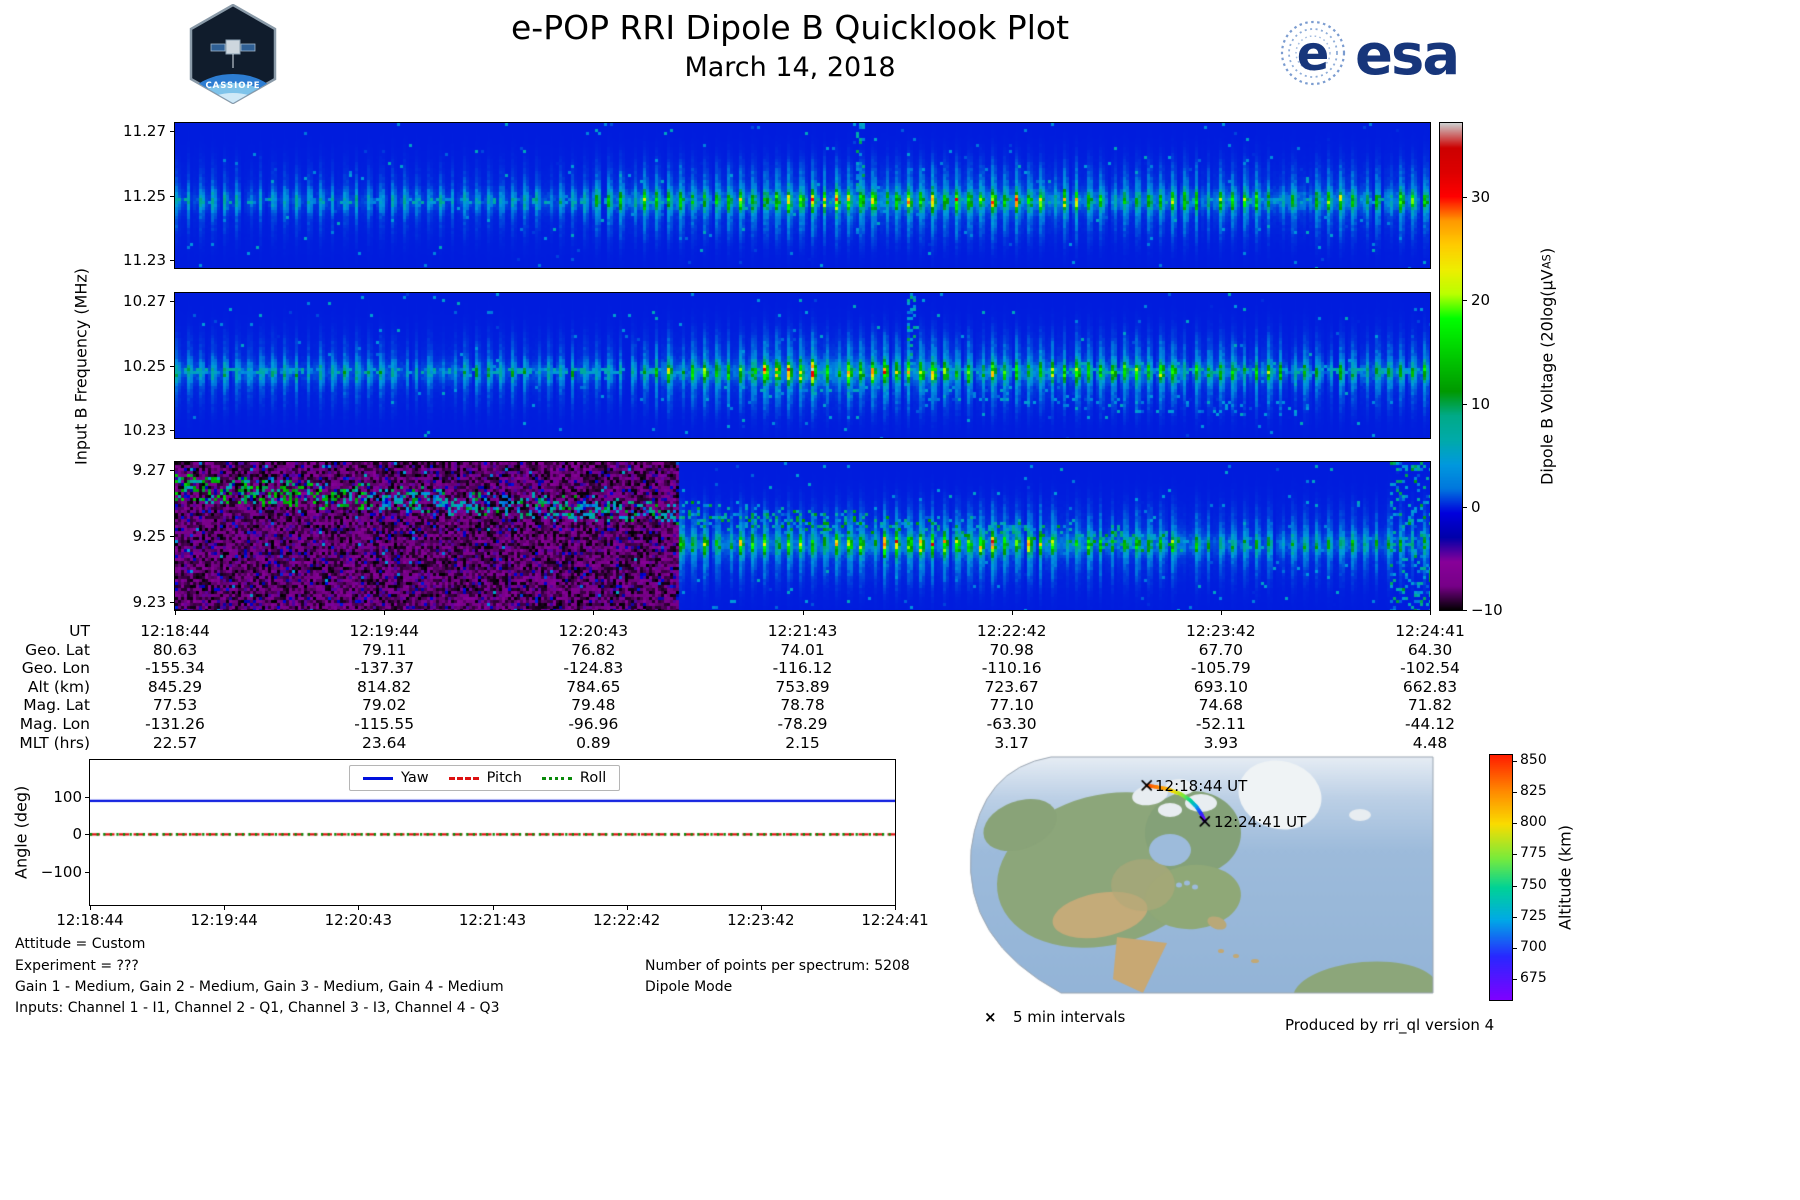 This screenshot has width=1800, height=1200. I want to click on altitude-colorbar-tick-label: 800, so click(1533, 822).